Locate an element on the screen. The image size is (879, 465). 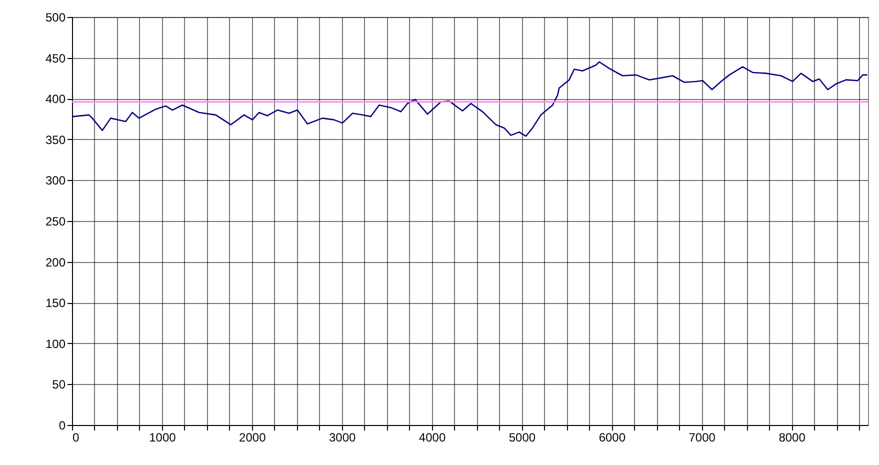
y-tick-label: 400 is located at coordinates (55, 99).